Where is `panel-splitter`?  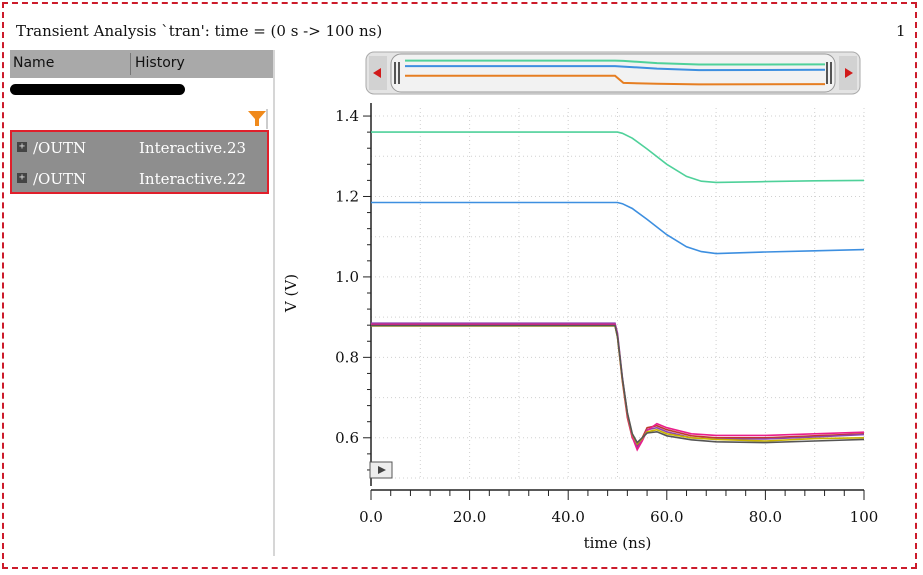
panel-splitter is located at coordinates (274, 303).